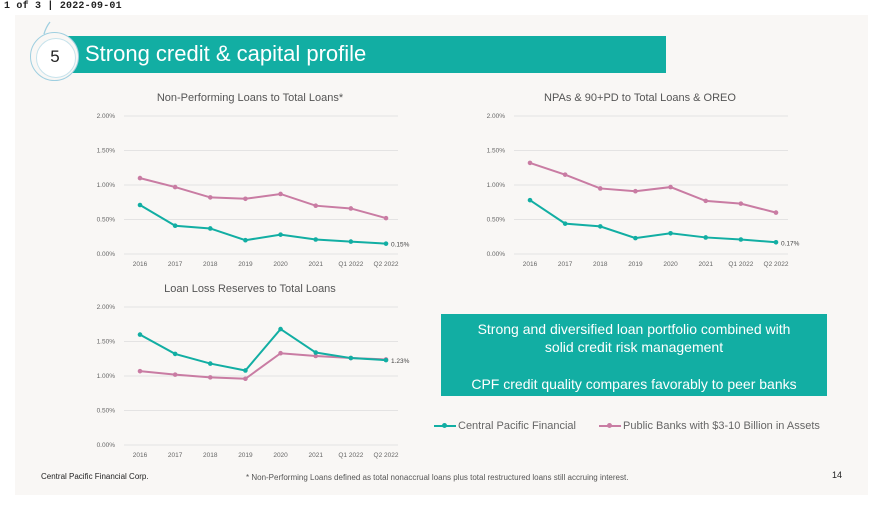 This screenshot has width=883, height=510. Describe the element at coordinates (837, 475) in the screenshot. I see `page-number: 14` at that location.